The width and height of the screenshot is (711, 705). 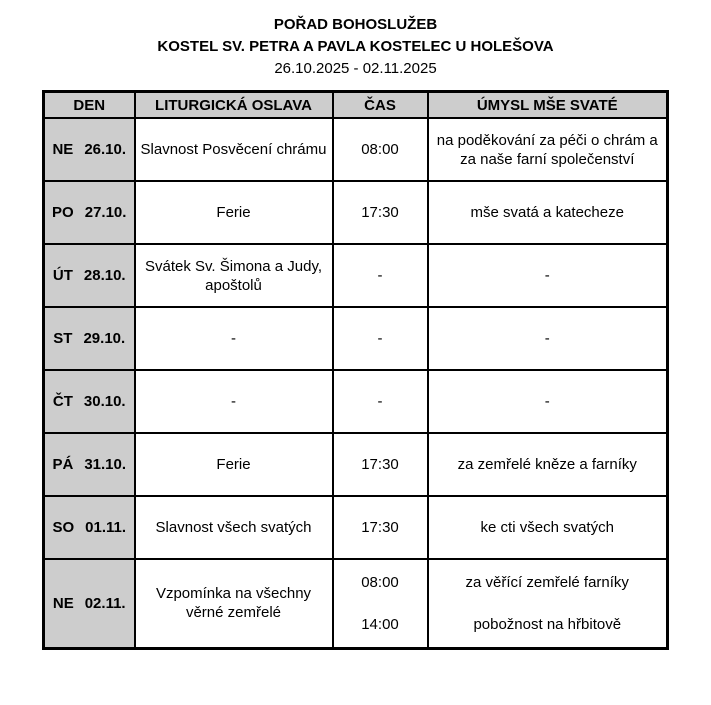 I want to click on day-cell: PÁ 31.10., so click(x=89, y=464).